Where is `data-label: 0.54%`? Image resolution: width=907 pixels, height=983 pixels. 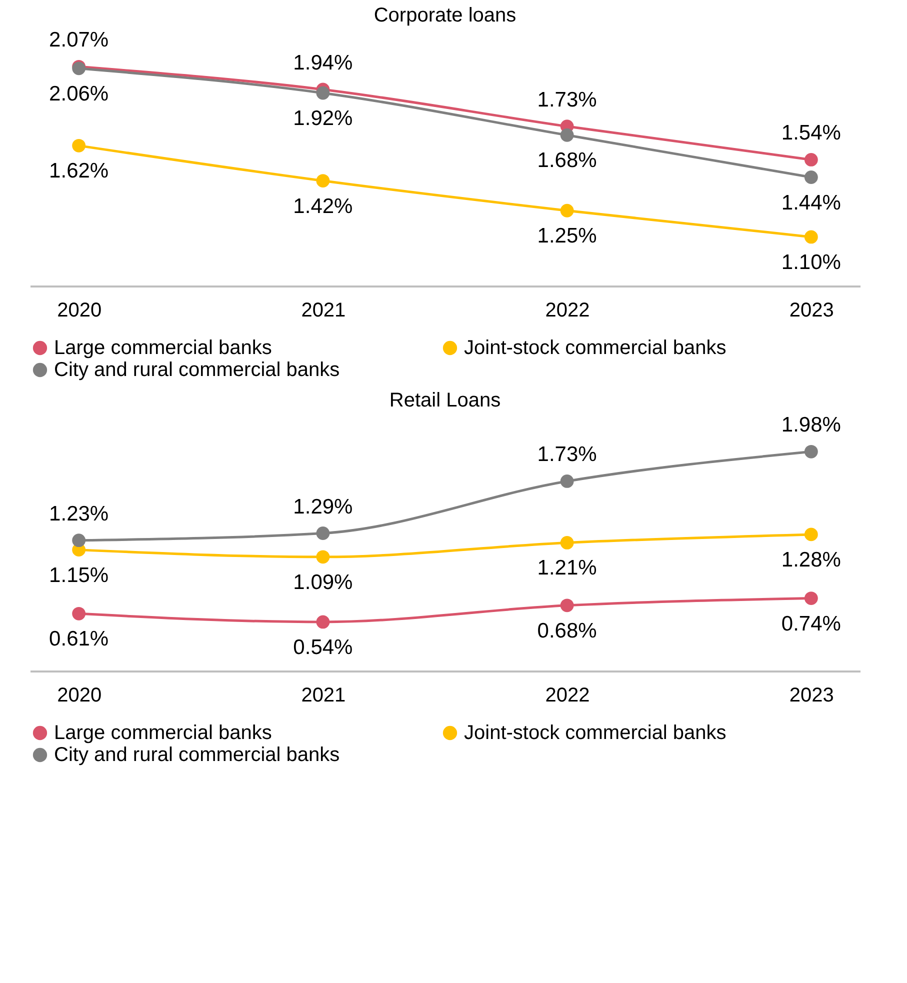 data-label: 0.54% is located at coordinates (323, 647).